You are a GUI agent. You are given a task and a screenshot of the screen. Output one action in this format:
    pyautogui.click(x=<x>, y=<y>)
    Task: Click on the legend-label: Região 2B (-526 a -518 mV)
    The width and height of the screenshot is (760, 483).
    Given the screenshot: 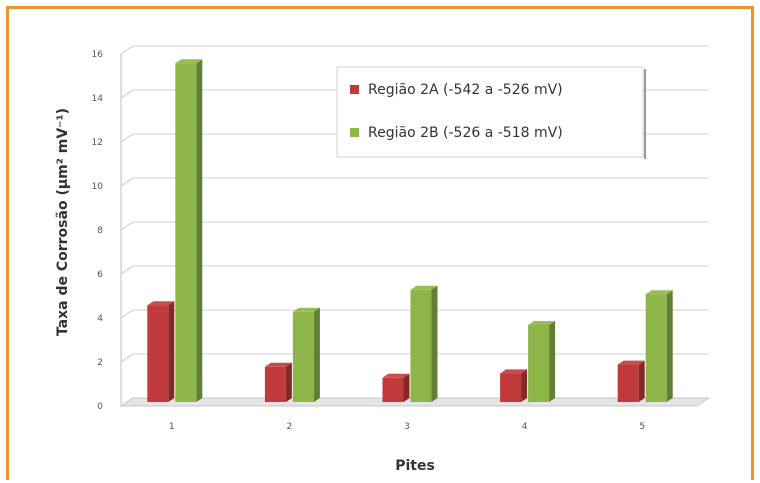 What is the action you would take?
    pyautogui.click(x=465, y=133)
    